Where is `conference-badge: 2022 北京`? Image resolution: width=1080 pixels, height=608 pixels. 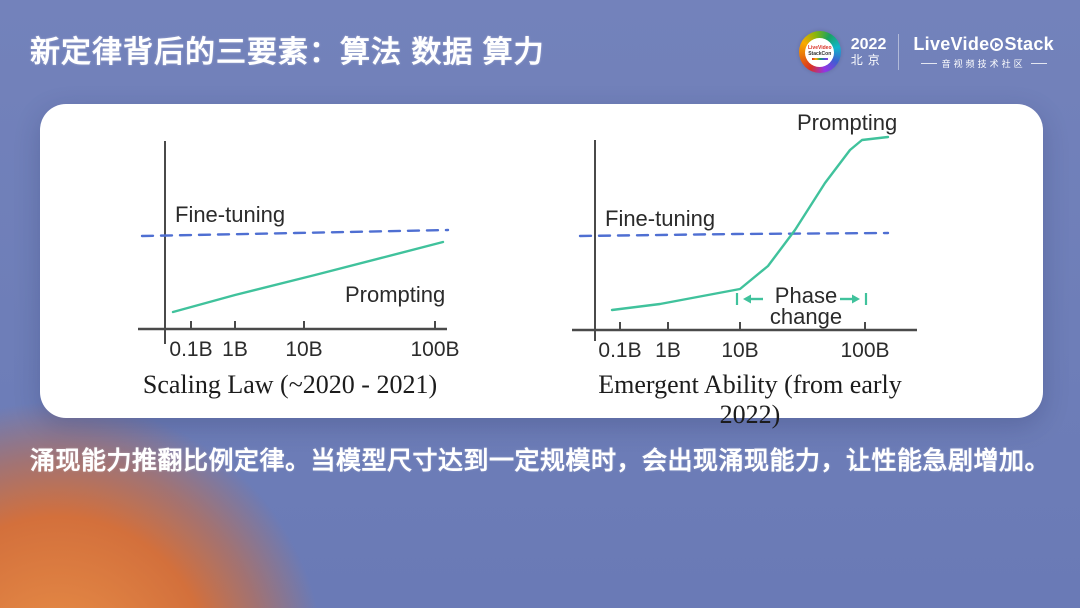
conference-badge: 2022 北京 is located at coordinates (869, 52).